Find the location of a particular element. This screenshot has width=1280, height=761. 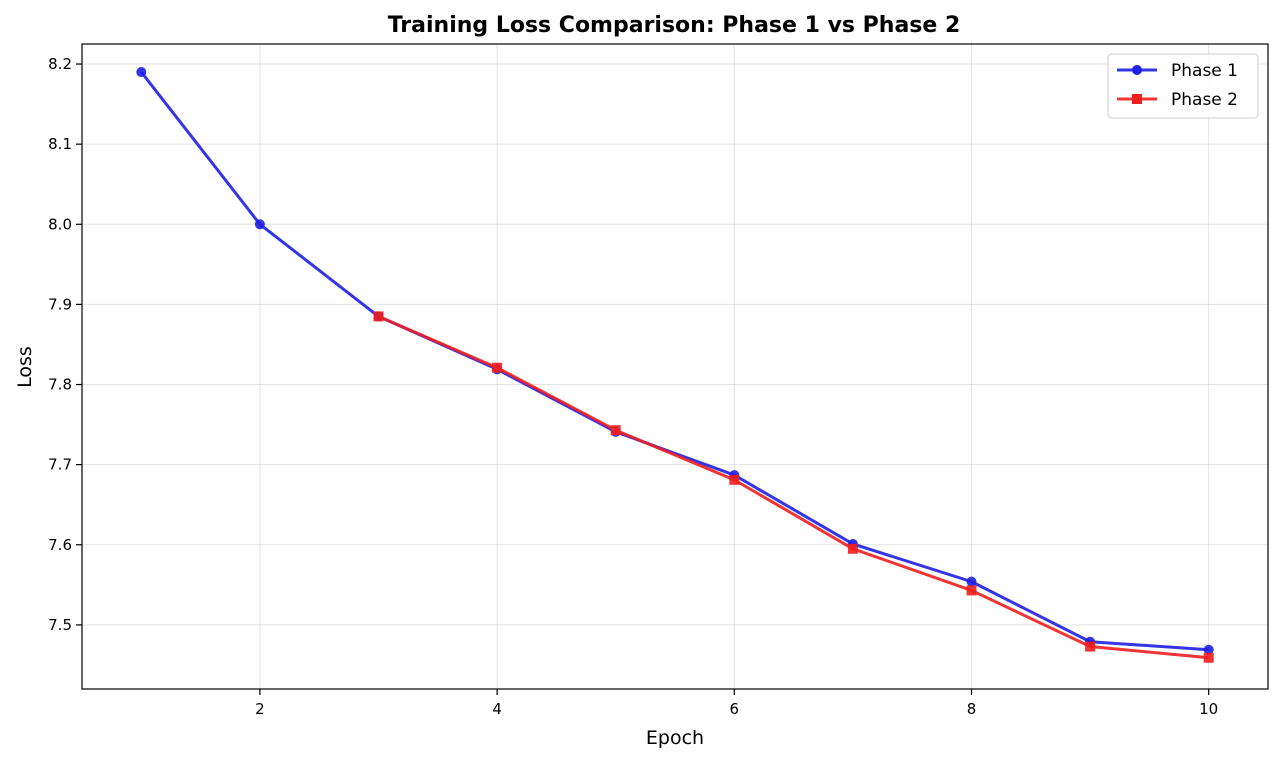

y-tick-label: 7.8 is located at coordinates (60, 385).